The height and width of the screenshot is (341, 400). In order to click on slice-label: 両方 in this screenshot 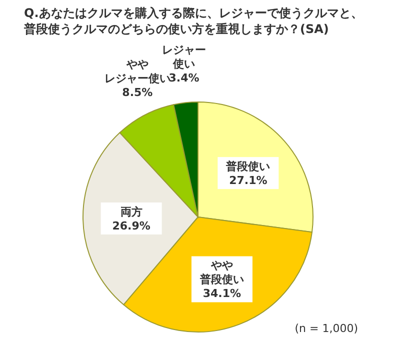, I will do `click(131, 211)`.